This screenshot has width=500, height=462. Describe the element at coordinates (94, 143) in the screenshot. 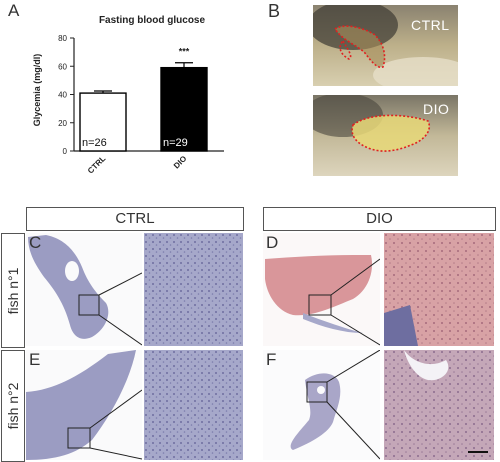

I see `n-label: n=26` at that location.